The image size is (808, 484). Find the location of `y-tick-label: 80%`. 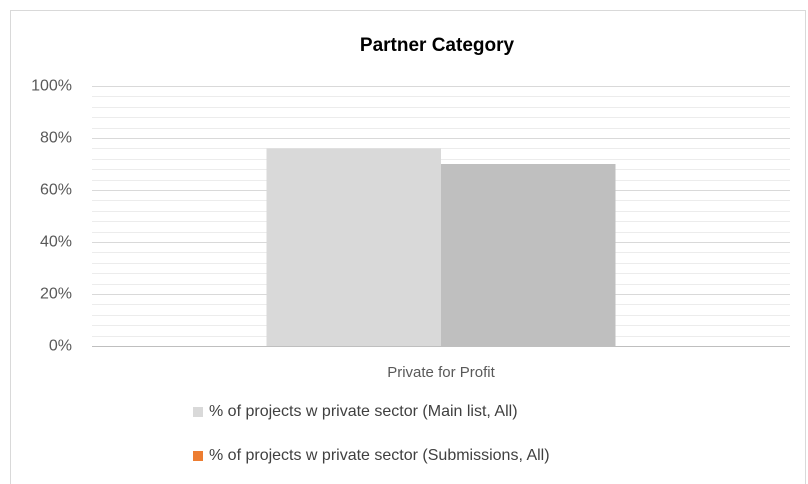

y-tick-label: 80% is located at coordinates (56, 138).